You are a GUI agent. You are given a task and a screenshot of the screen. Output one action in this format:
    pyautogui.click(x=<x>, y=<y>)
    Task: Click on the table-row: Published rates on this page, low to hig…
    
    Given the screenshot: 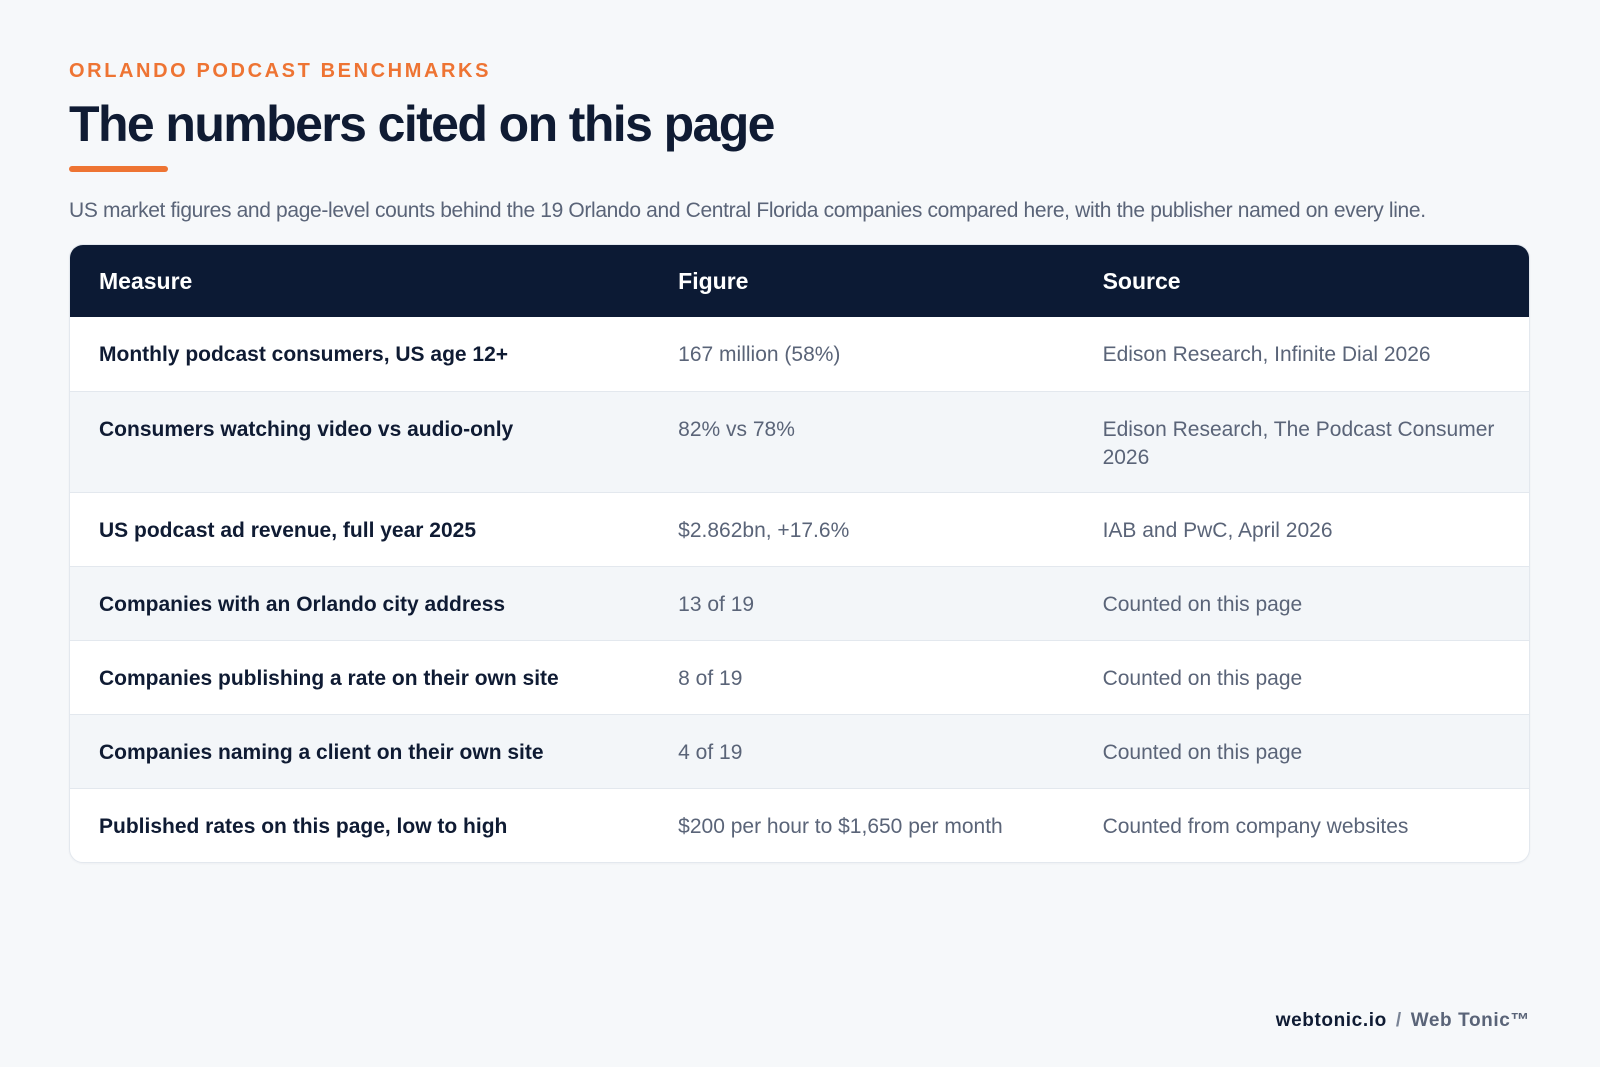 What is the action you would take?
    pyautogui.click(x=799, y=825)
    